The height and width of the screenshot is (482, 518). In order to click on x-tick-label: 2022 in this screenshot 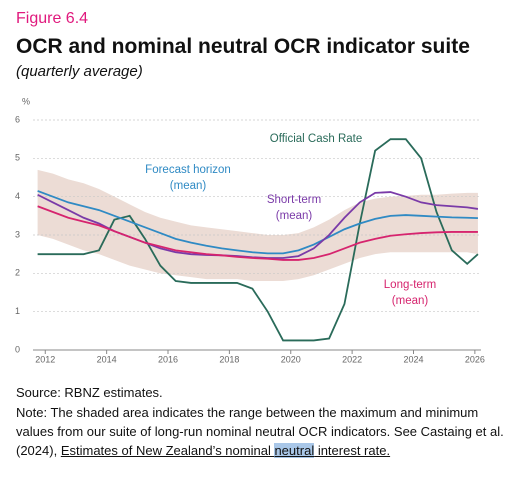, I will do `click(352, 359)`.